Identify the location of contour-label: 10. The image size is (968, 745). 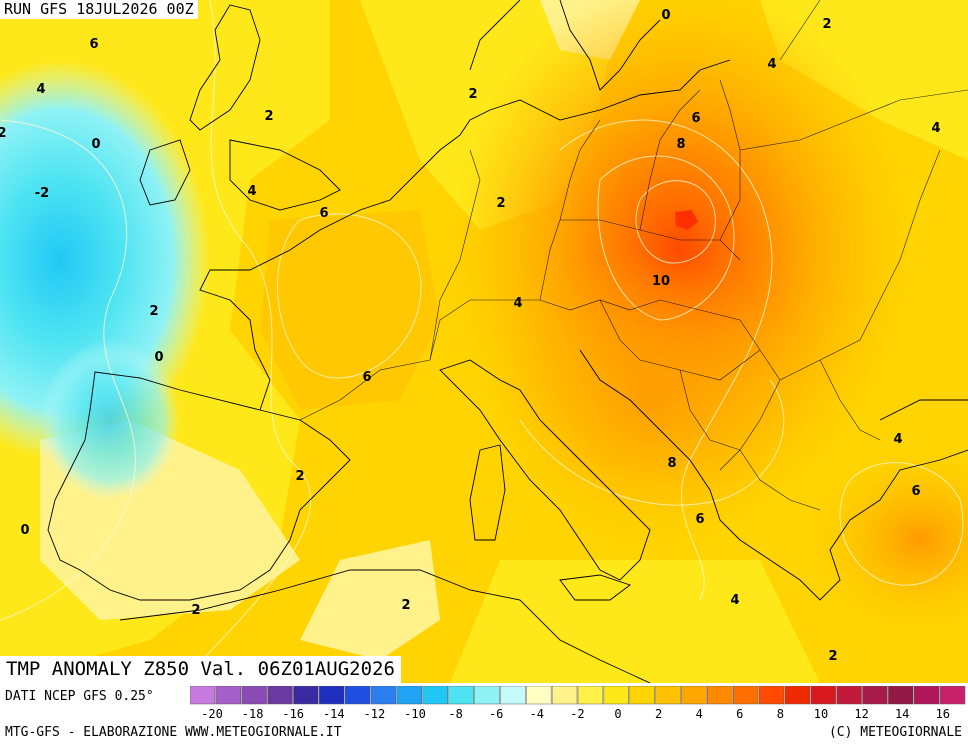
(661, 281).